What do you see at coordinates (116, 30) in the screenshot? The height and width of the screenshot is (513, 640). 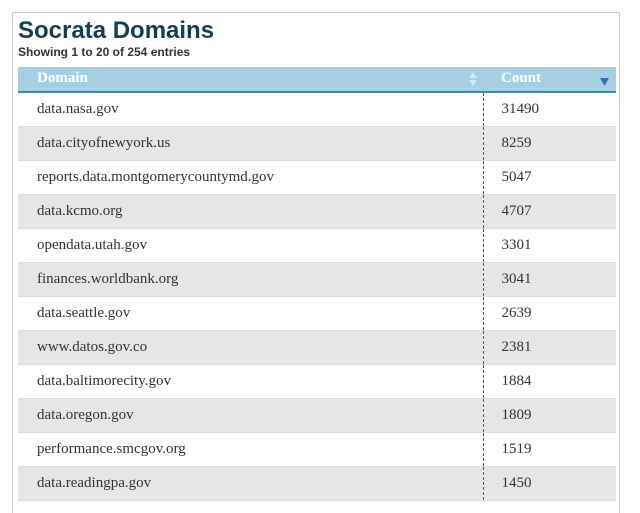 I see `page-title: Socrata Domains` at bounding box center [116, 30].